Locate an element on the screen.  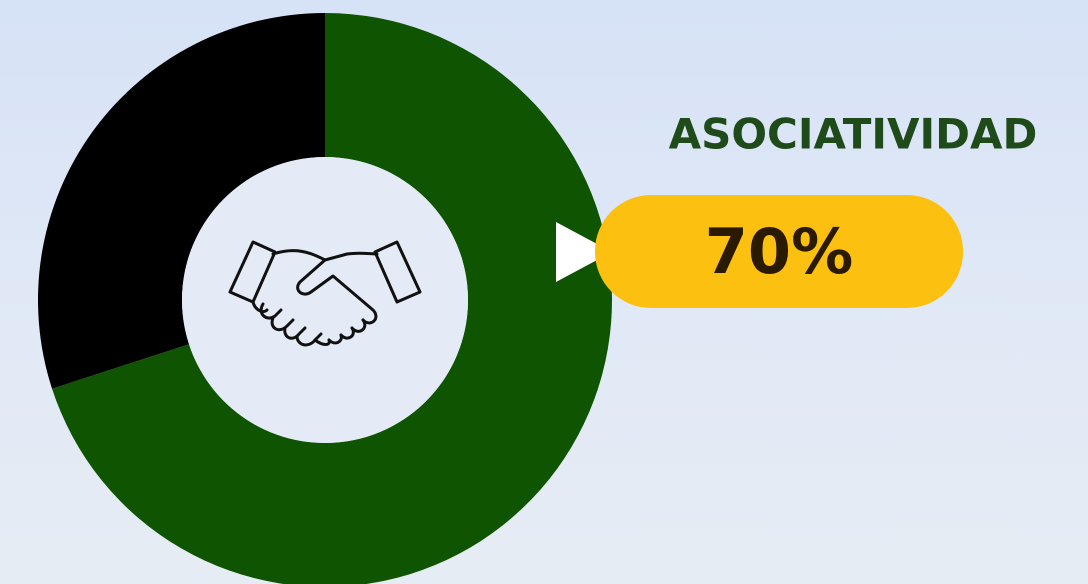
value-label: 70% is located at coordinates (779, 251).